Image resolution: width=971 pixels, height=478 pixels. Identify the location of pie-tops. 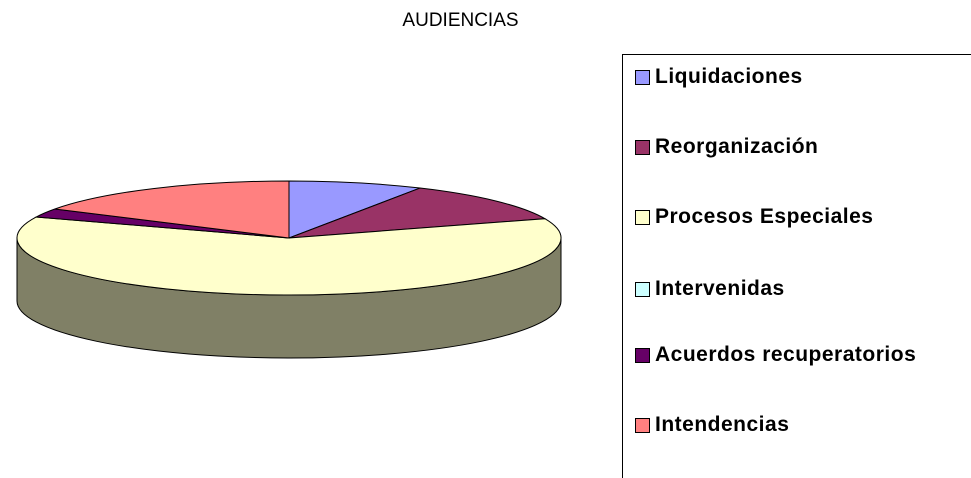
(289, 238).